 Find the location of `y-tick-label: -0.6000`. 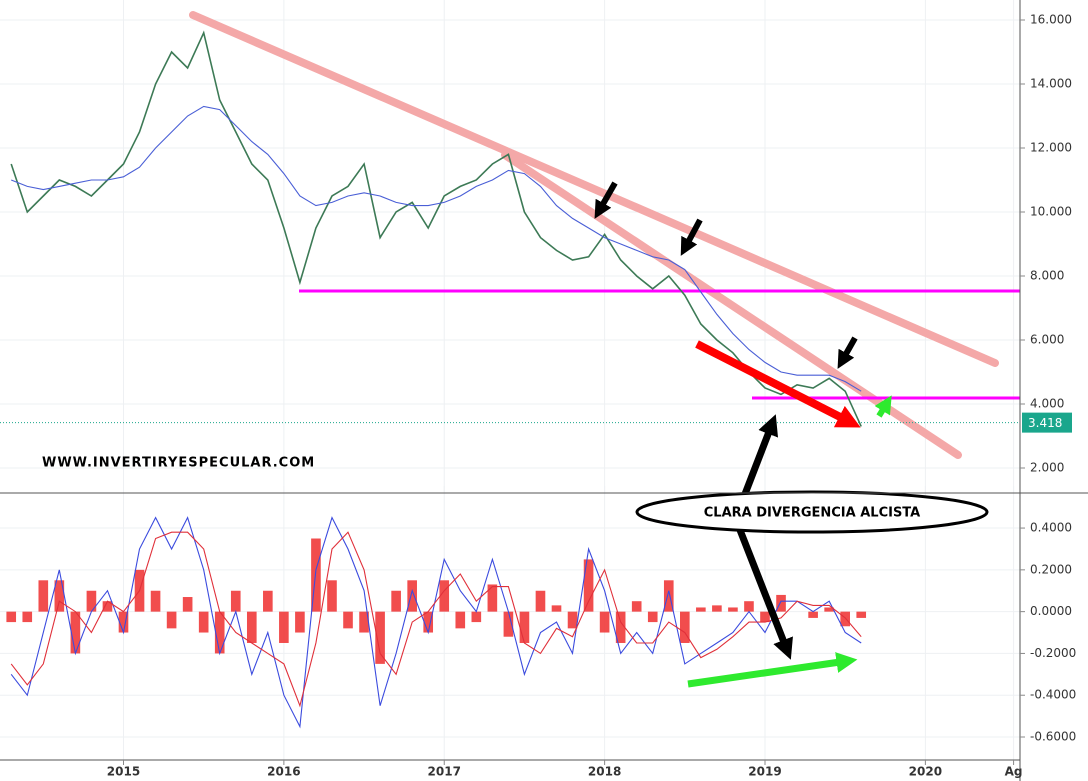

y-tick-label: -0.6000 is located at coordinates (1053, 737).